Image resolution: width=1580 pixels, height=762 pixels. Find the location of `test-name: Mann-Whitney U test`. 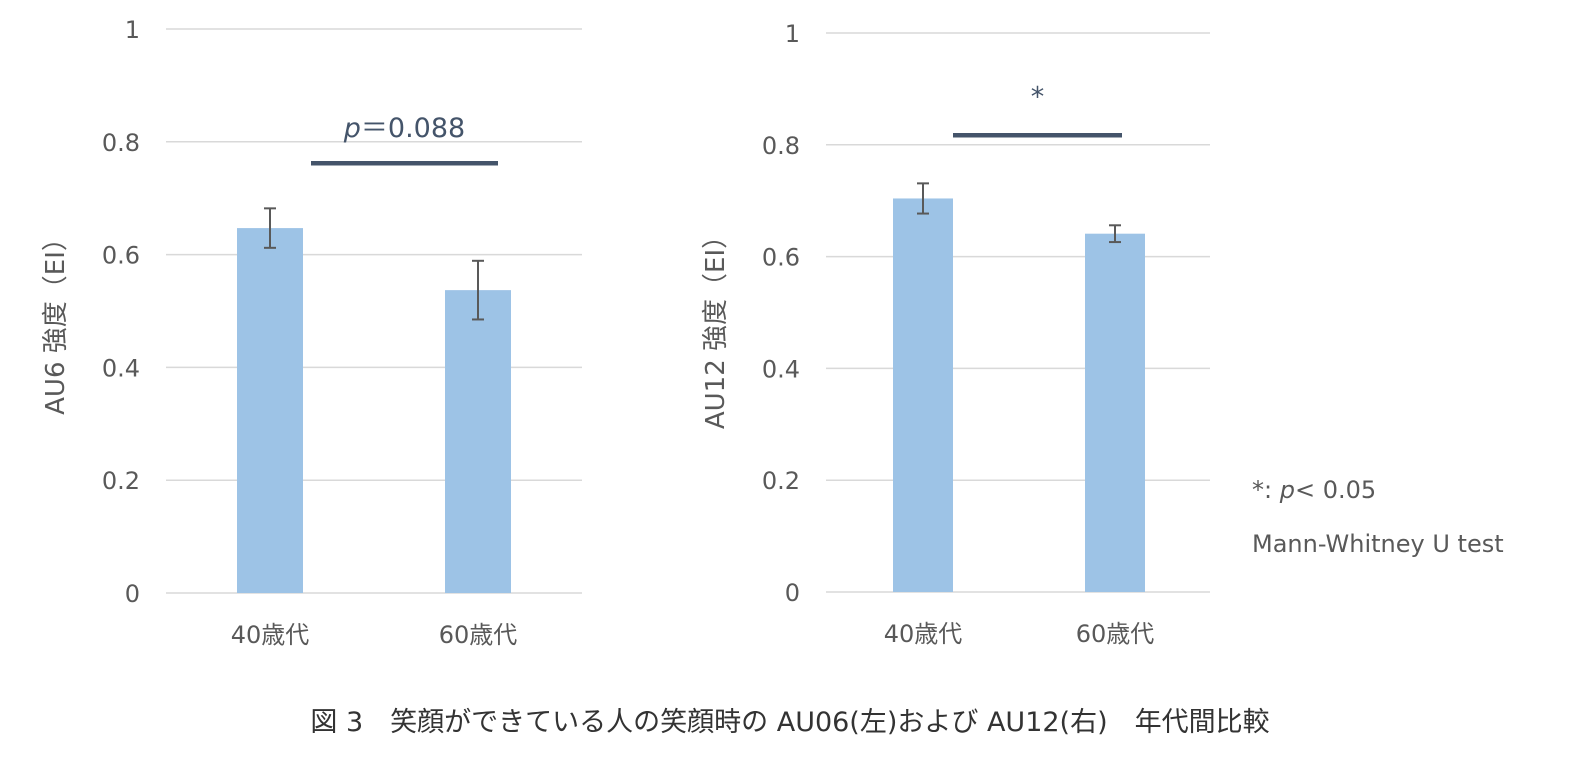

test-name: Mann-Whitney U test is located at coordinates (1378, 544).